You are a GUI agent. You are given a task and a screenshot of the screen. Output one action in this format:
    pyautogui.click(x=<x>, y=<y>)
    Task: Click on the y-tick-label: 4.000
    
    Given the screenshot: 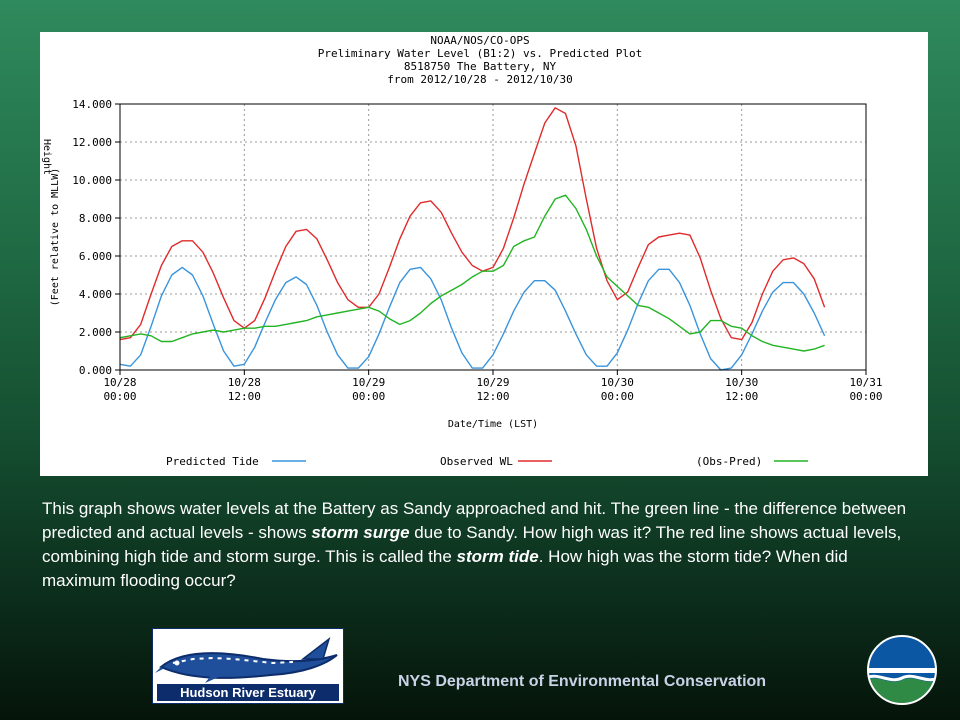 What is the action you would take?
    pyautogui.click(x=95, y=294)
    